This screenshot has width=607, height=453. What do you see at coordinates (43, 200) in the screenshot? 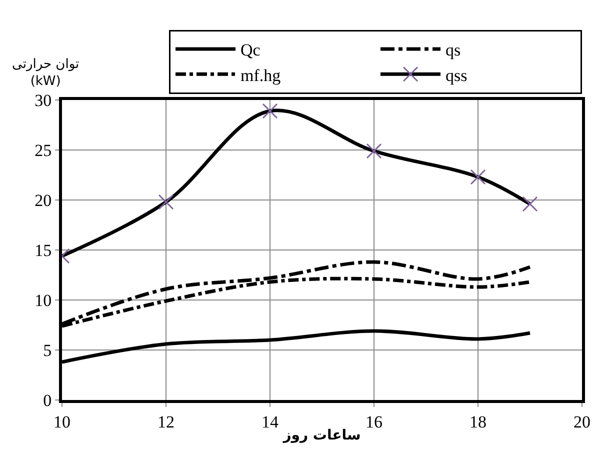
I see `y-tick-label: 20` at bounding box center [43, 200].